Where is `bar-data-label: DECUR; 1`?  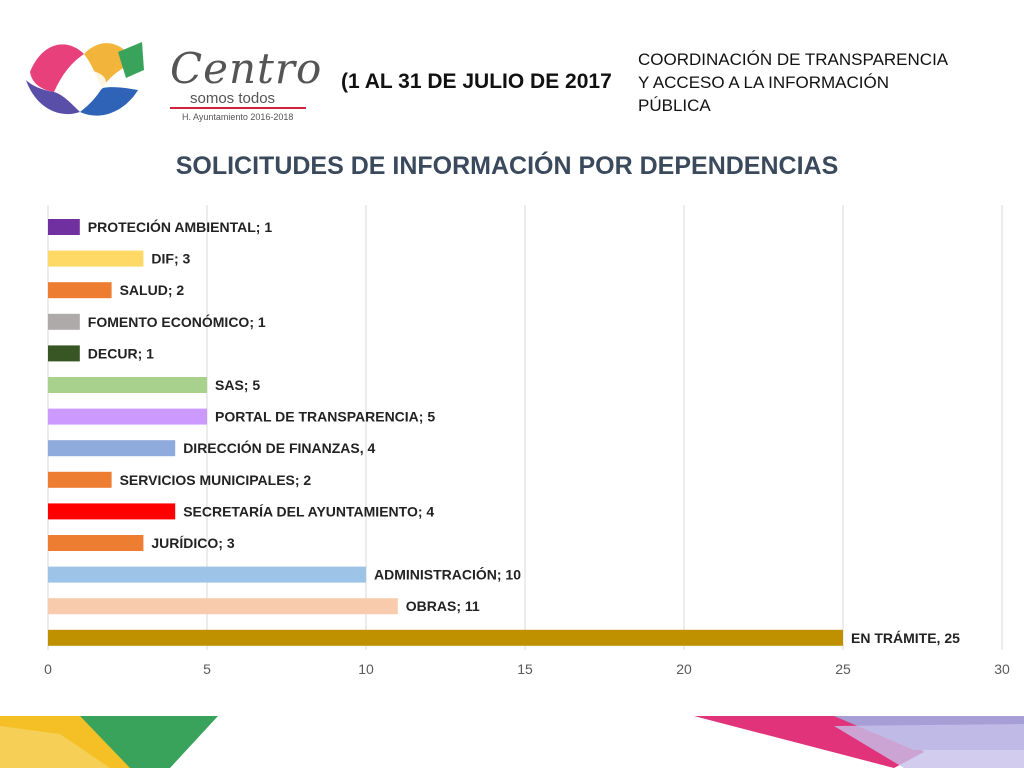 bar-data-label: DECUR; 1 is located at coordinates (121, 353).